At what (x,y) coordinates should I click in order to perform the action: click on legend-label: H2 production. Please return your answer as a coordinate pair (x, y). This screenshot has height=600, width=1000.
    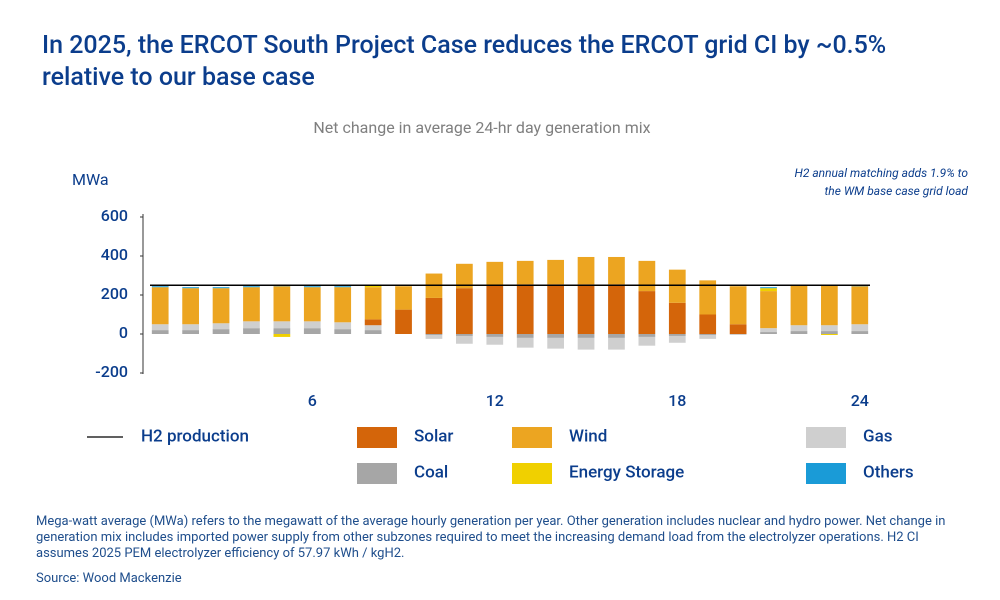
    Looking at the image, I should click on (195, 436).